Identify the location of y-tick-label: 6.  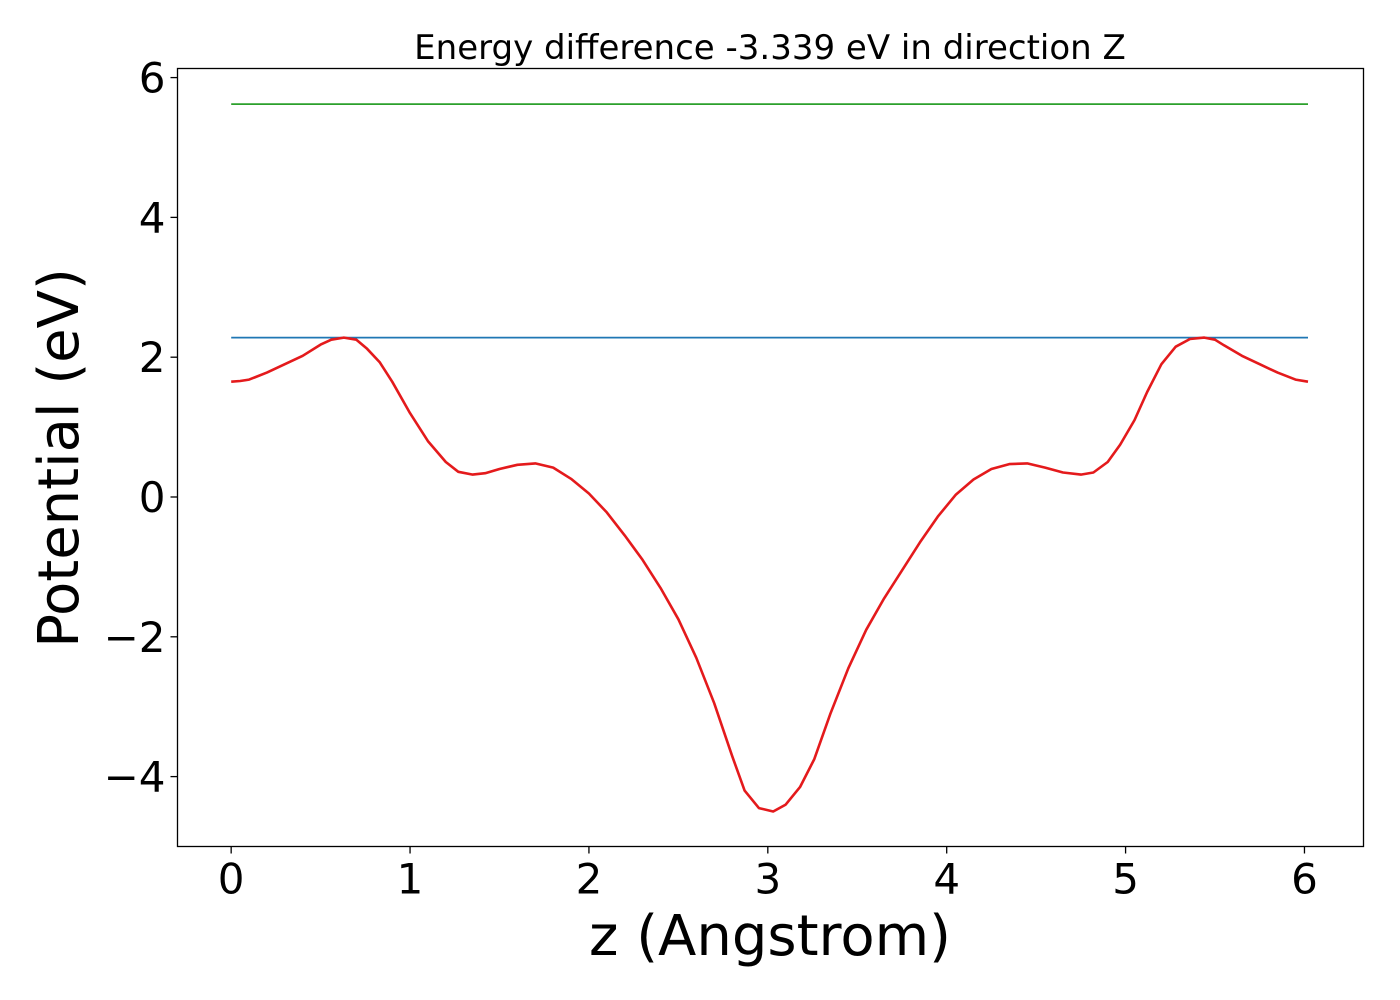
(152, 78).